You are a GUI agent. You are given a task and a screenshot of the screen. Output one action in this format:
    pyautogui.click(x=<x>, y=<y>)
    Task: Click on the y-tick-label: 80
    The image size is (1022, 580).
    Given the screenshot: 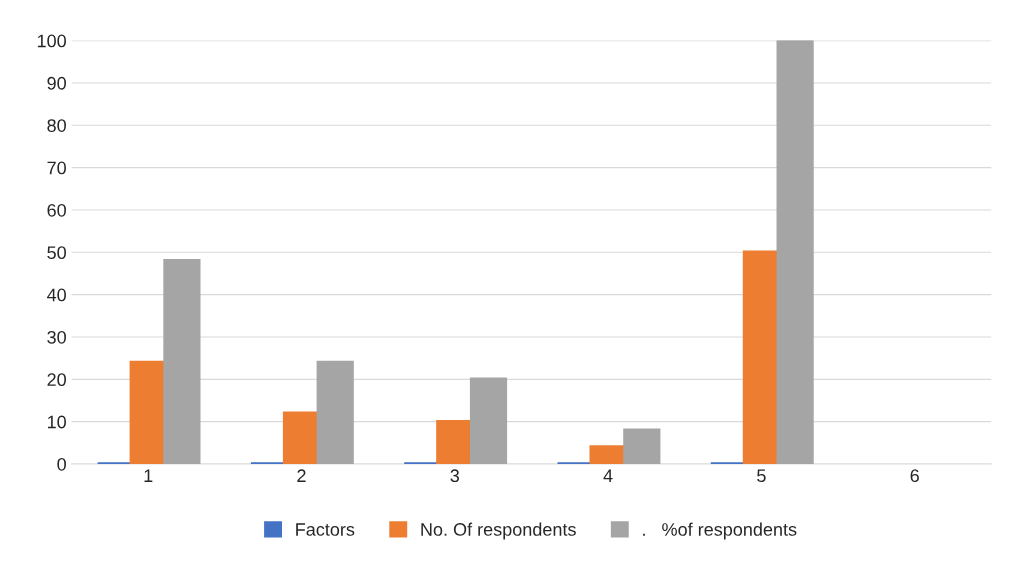 What is the action you would take?
    pyautogui.click(x=56, y=125)
    